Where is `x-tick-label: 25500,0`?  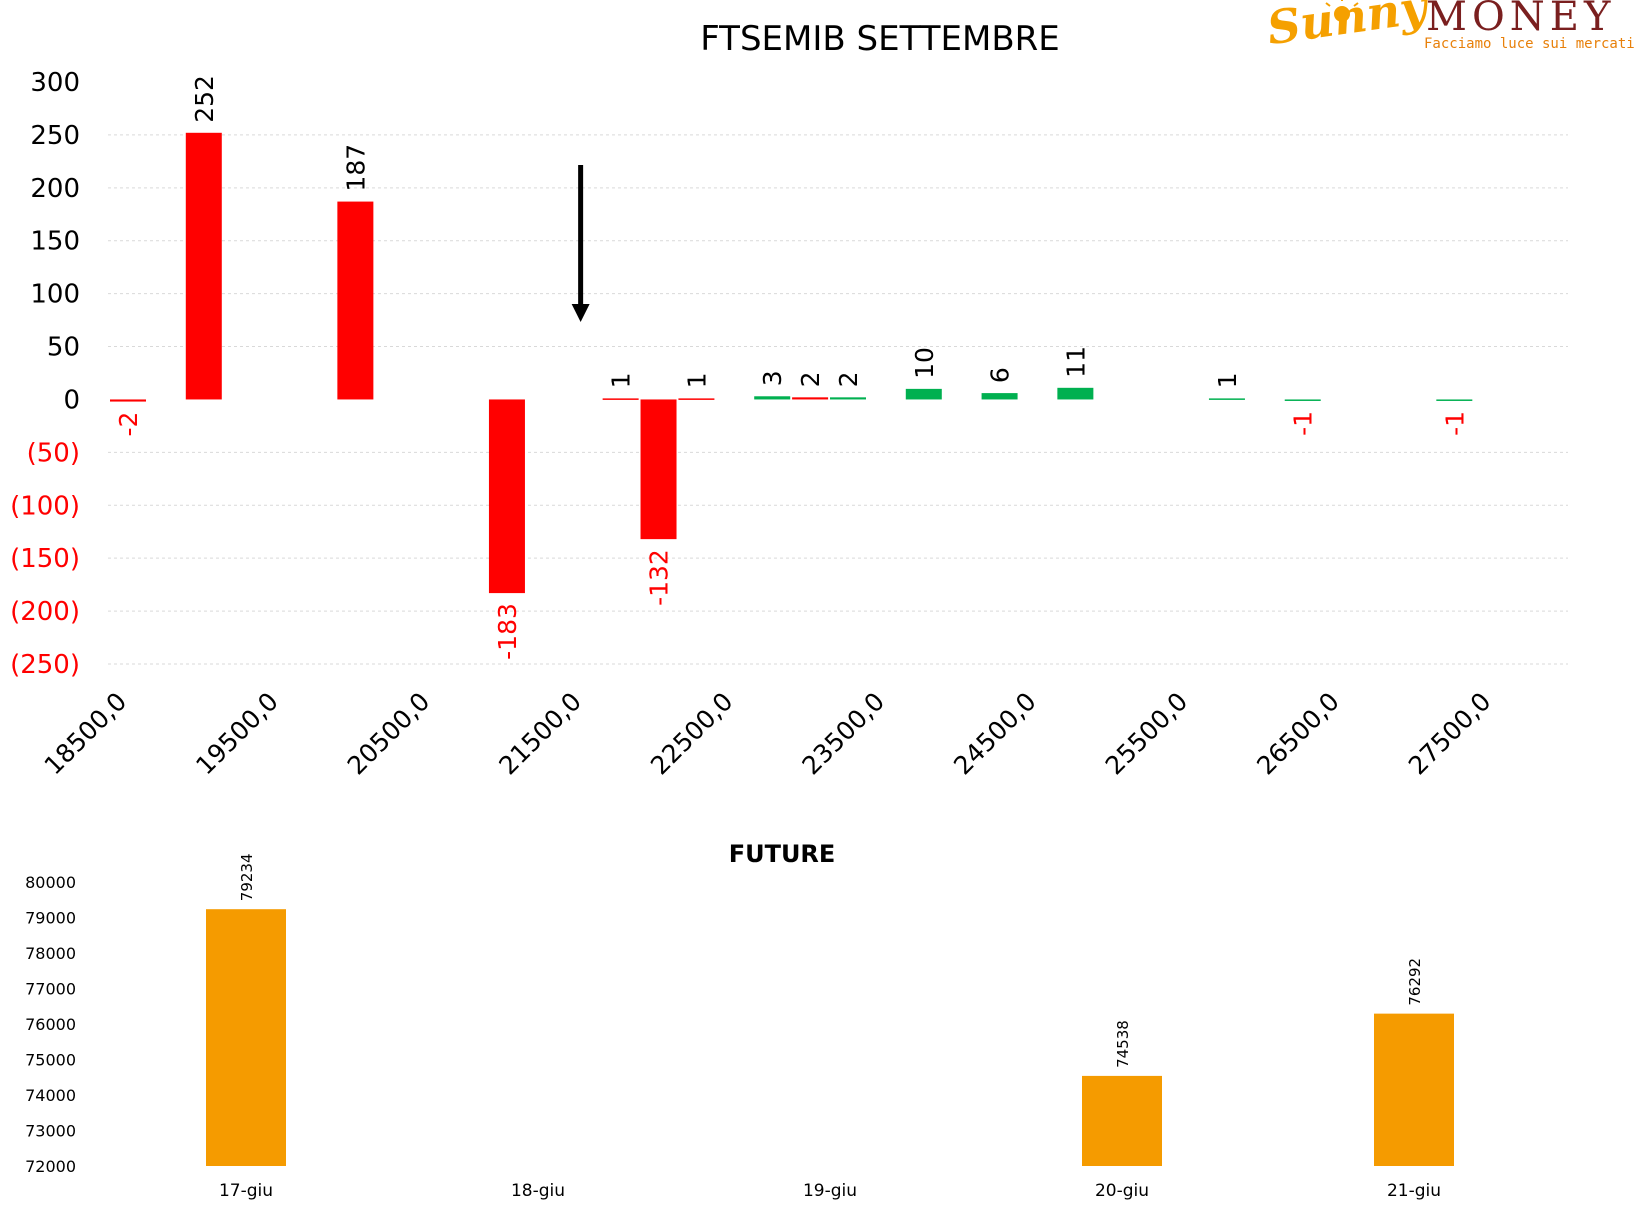 x-tick-label: 25500,0 is located at coordinates (1147, 734).